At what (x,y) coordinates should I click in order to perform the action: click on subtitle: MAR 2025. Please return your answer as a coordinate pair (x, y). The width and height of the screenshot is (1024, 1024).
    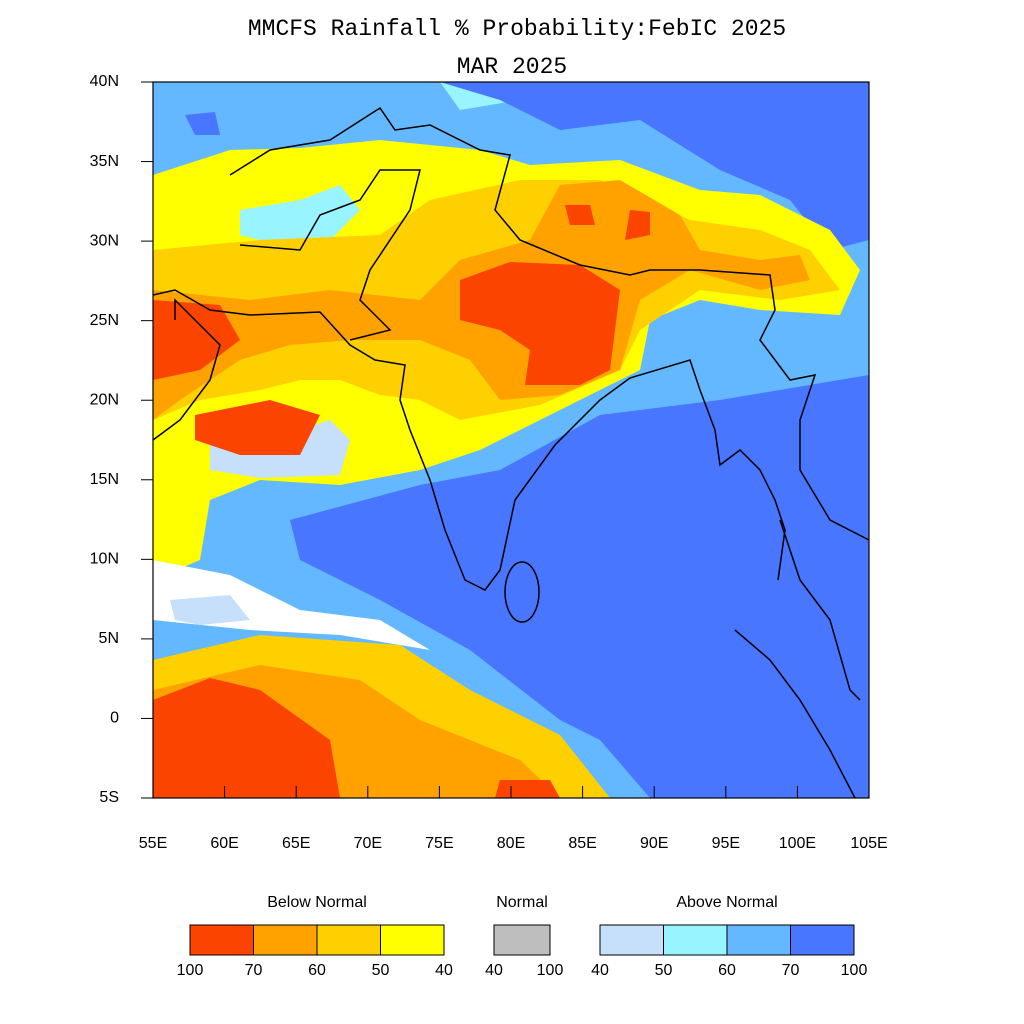
    Looking at the image, I should click on (512, 67).